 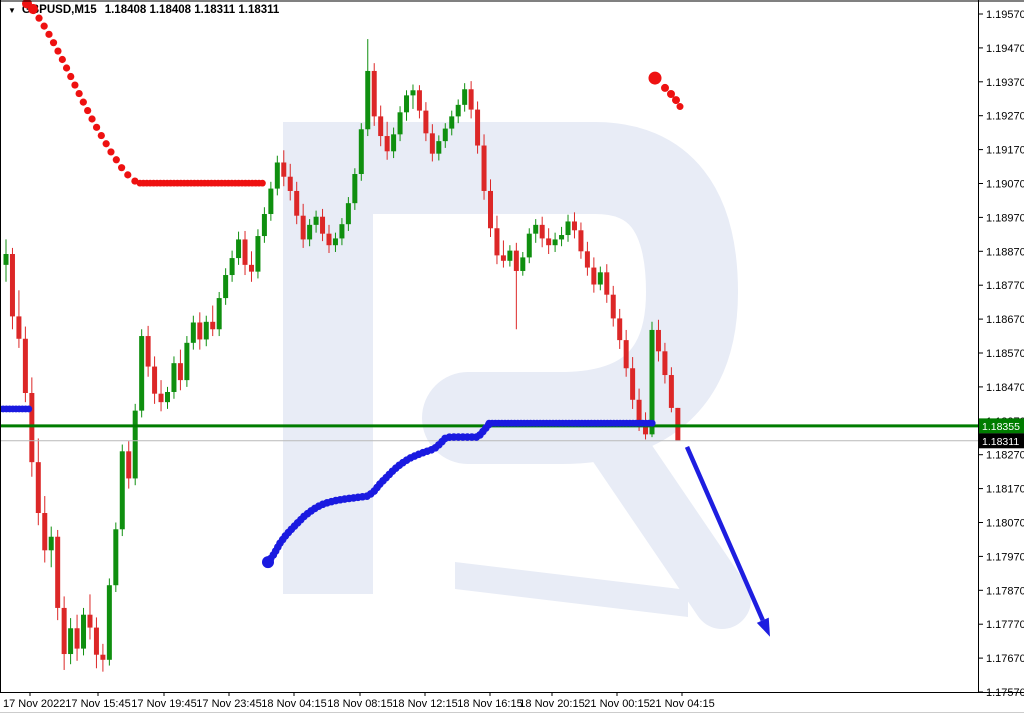 What do you see at coordinates (1005, 388) in the screenshot?
I see `price-tick-label: 1.18470` at bounding box center [1005, 388].